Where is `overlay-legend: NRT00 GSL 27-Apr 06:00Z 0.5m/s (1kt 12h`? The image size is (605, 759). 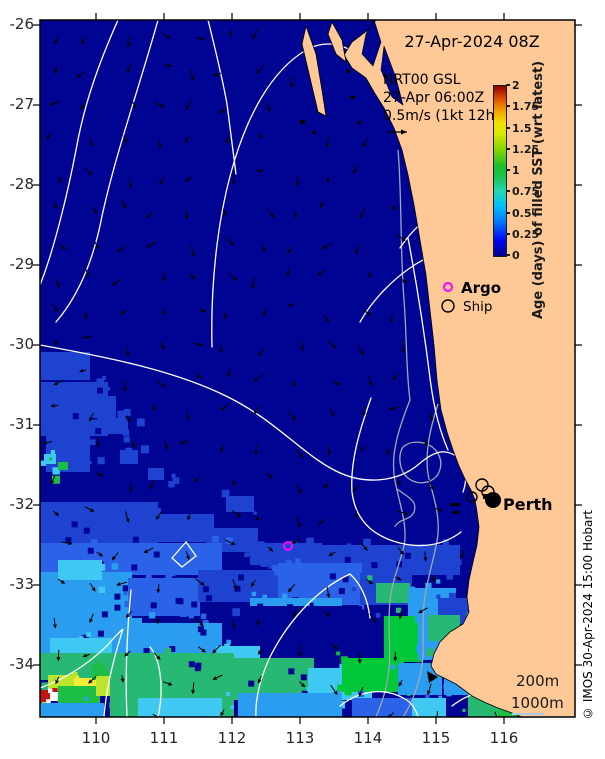
overlay-legend: NRT00 GSL 27-Apr 06:00Z 0.5m/s (1kt 12h is located at coordinates (438, 98).